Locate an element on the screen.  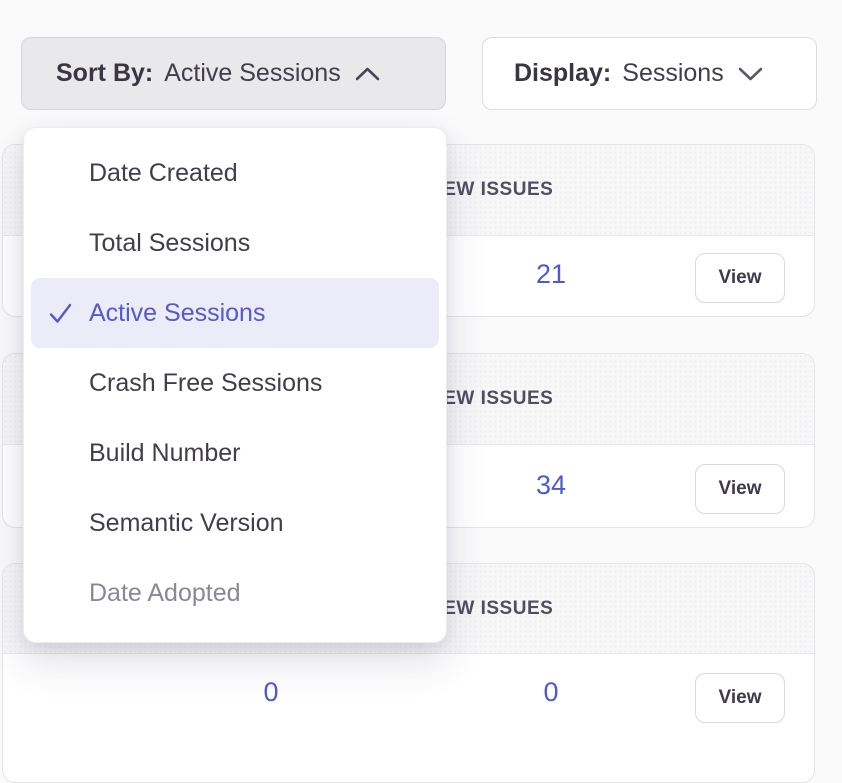
display-button: Display: Sessions is located at coordinates (649, 73).